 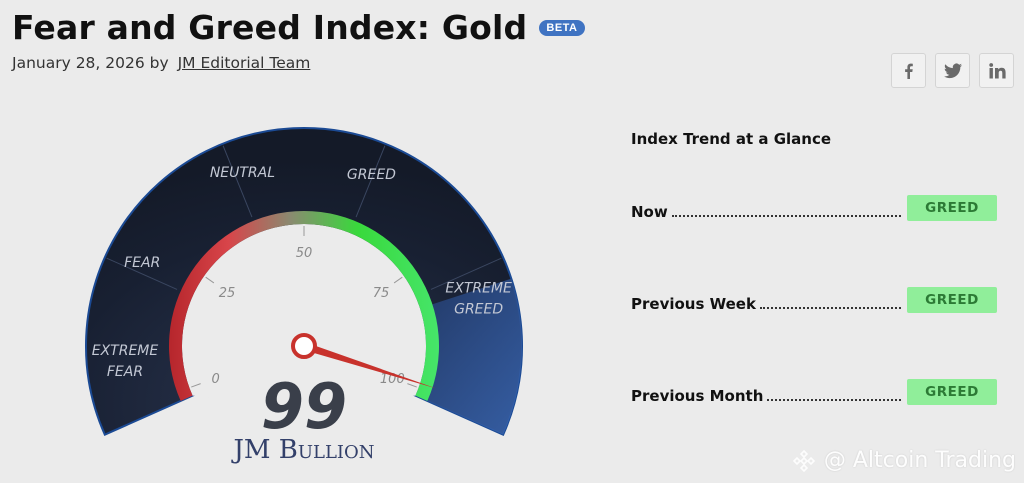 What do you see at coordinates (814, 300) in the screenshot?
I see `trend-row-previous-week: Previous Week GREED` at bounding box center [814, 300].